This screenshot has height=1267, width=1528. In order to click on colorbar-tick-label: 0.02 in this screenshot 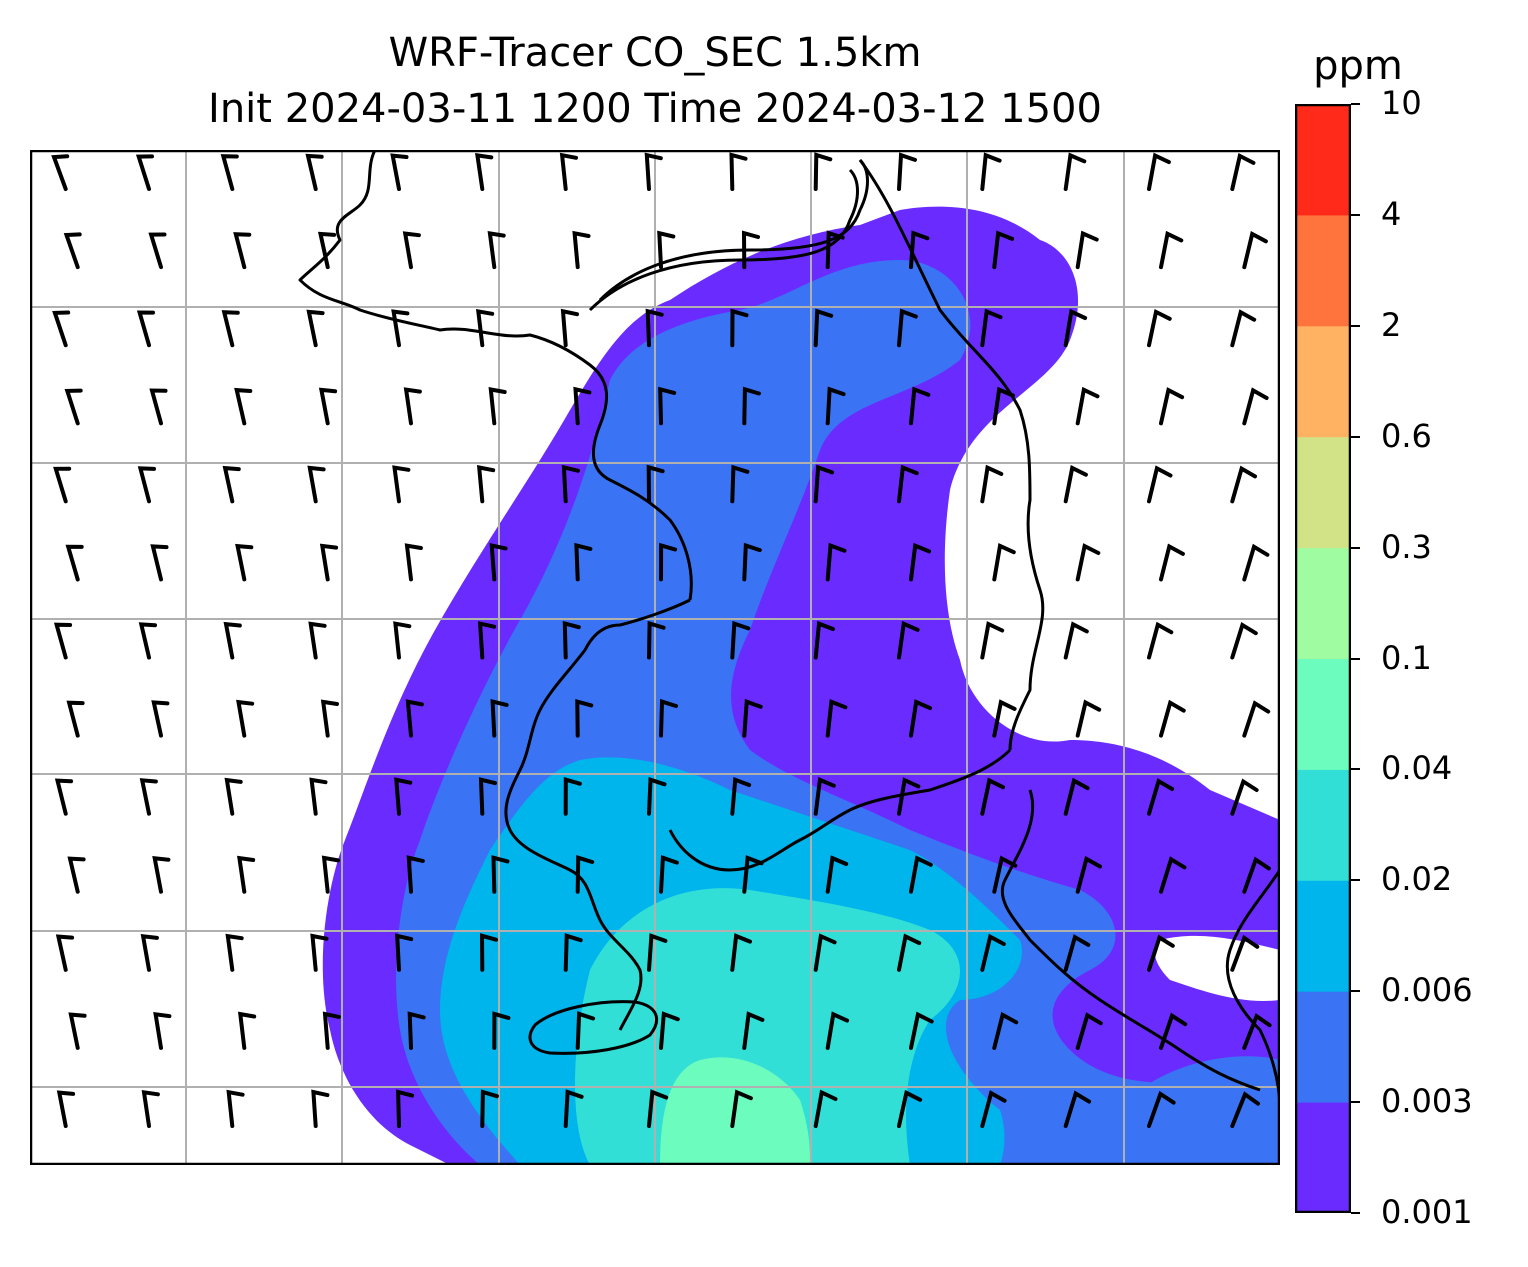, I will do `click(1417, 879)`.